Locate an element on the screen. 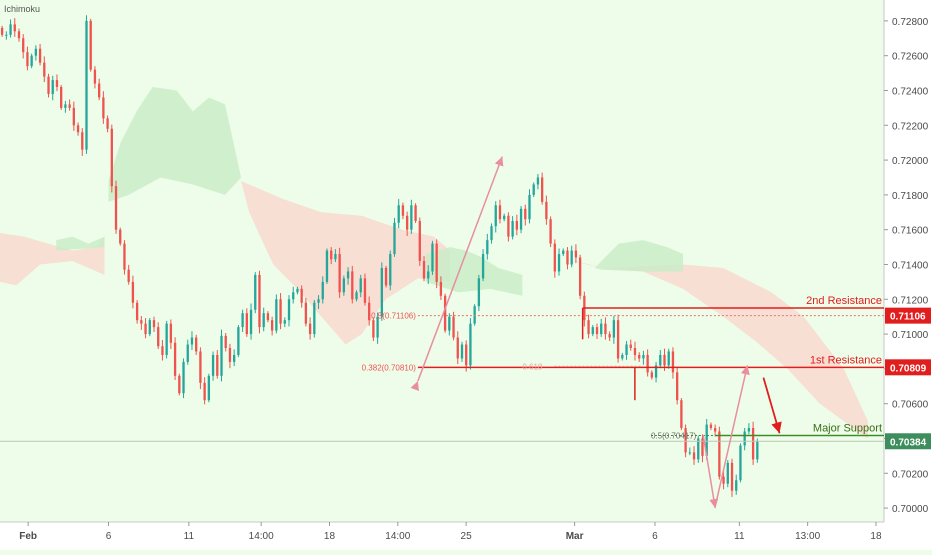  price-tick-label: 0.72600 is located at coordinates (910, 57).